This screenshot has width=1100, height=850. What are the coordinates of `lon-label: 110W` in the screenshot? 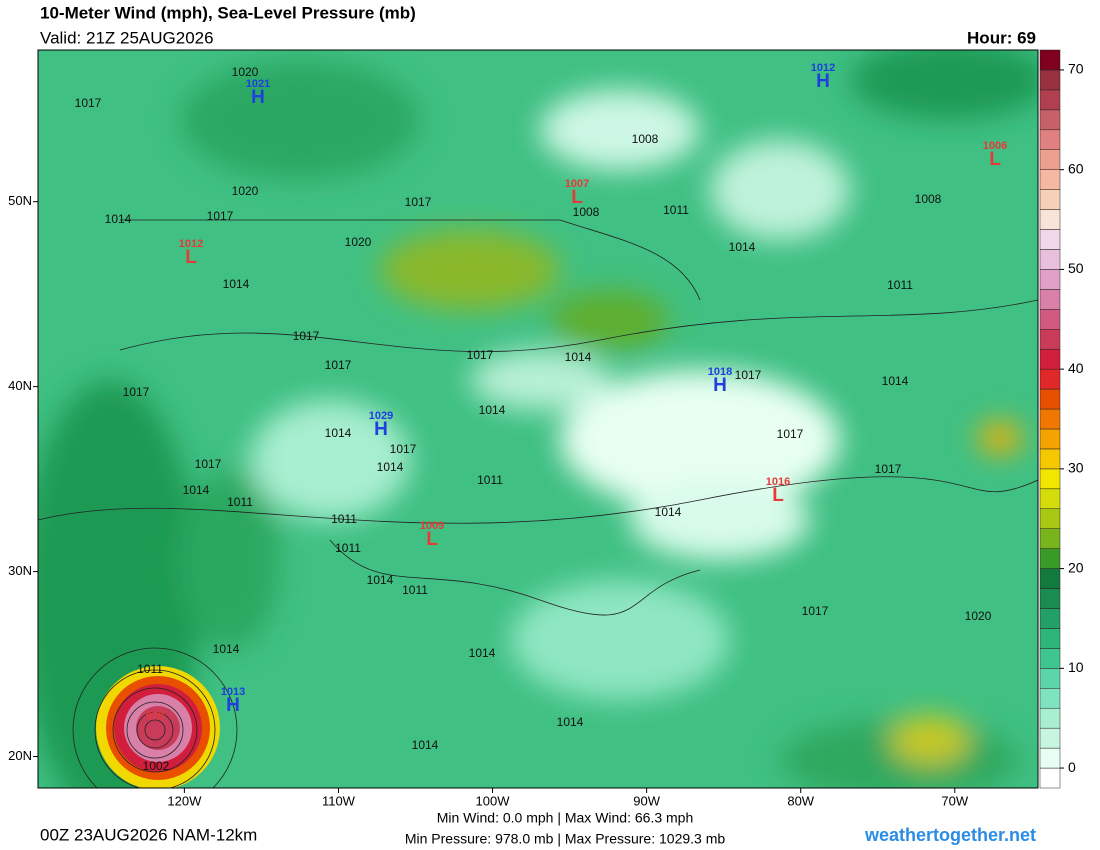 It's located at (339, 800).